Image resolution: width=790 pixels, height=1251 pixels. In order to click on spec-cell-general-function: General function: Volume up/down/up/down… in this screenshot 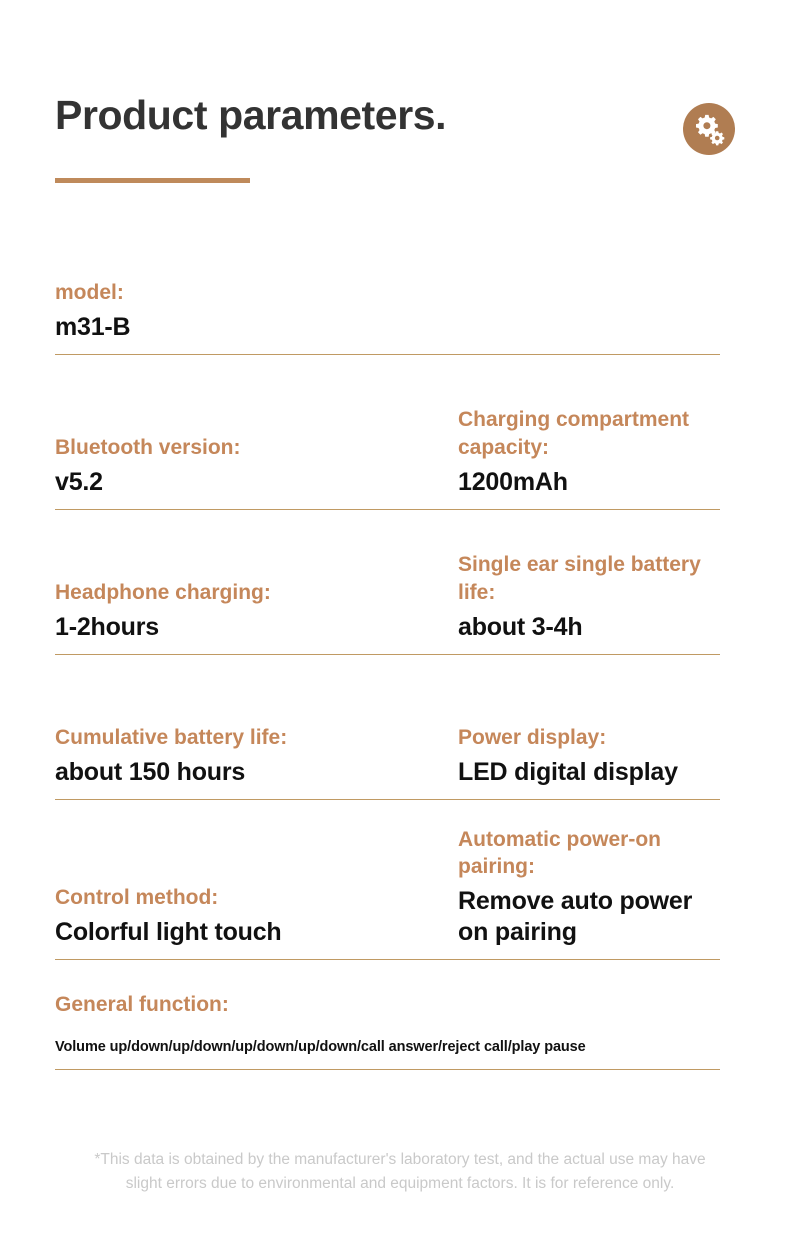, I will do `click(387, 1031)`.